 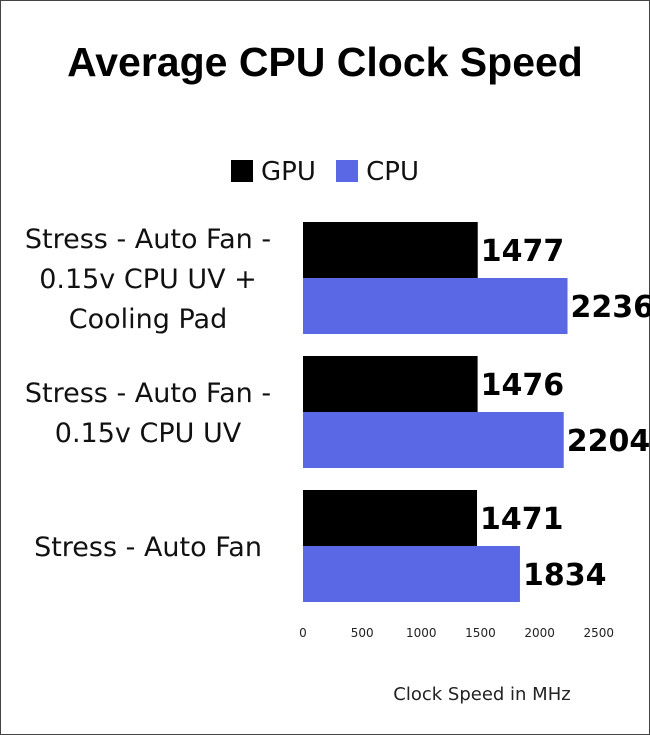 What do you see at coordinates (148, 393) in the screenshot?
I see `category-label-2-line-1: Stress - Auto Fan -` at bounding box center [148, 393].